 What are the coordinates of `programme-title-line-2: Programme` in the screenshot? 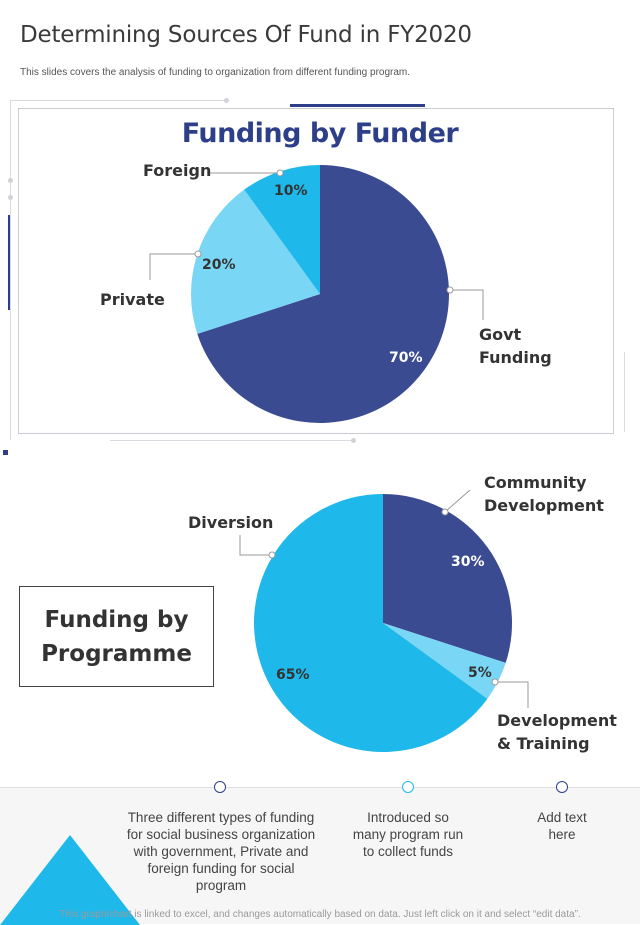 It's located at (116, 653).